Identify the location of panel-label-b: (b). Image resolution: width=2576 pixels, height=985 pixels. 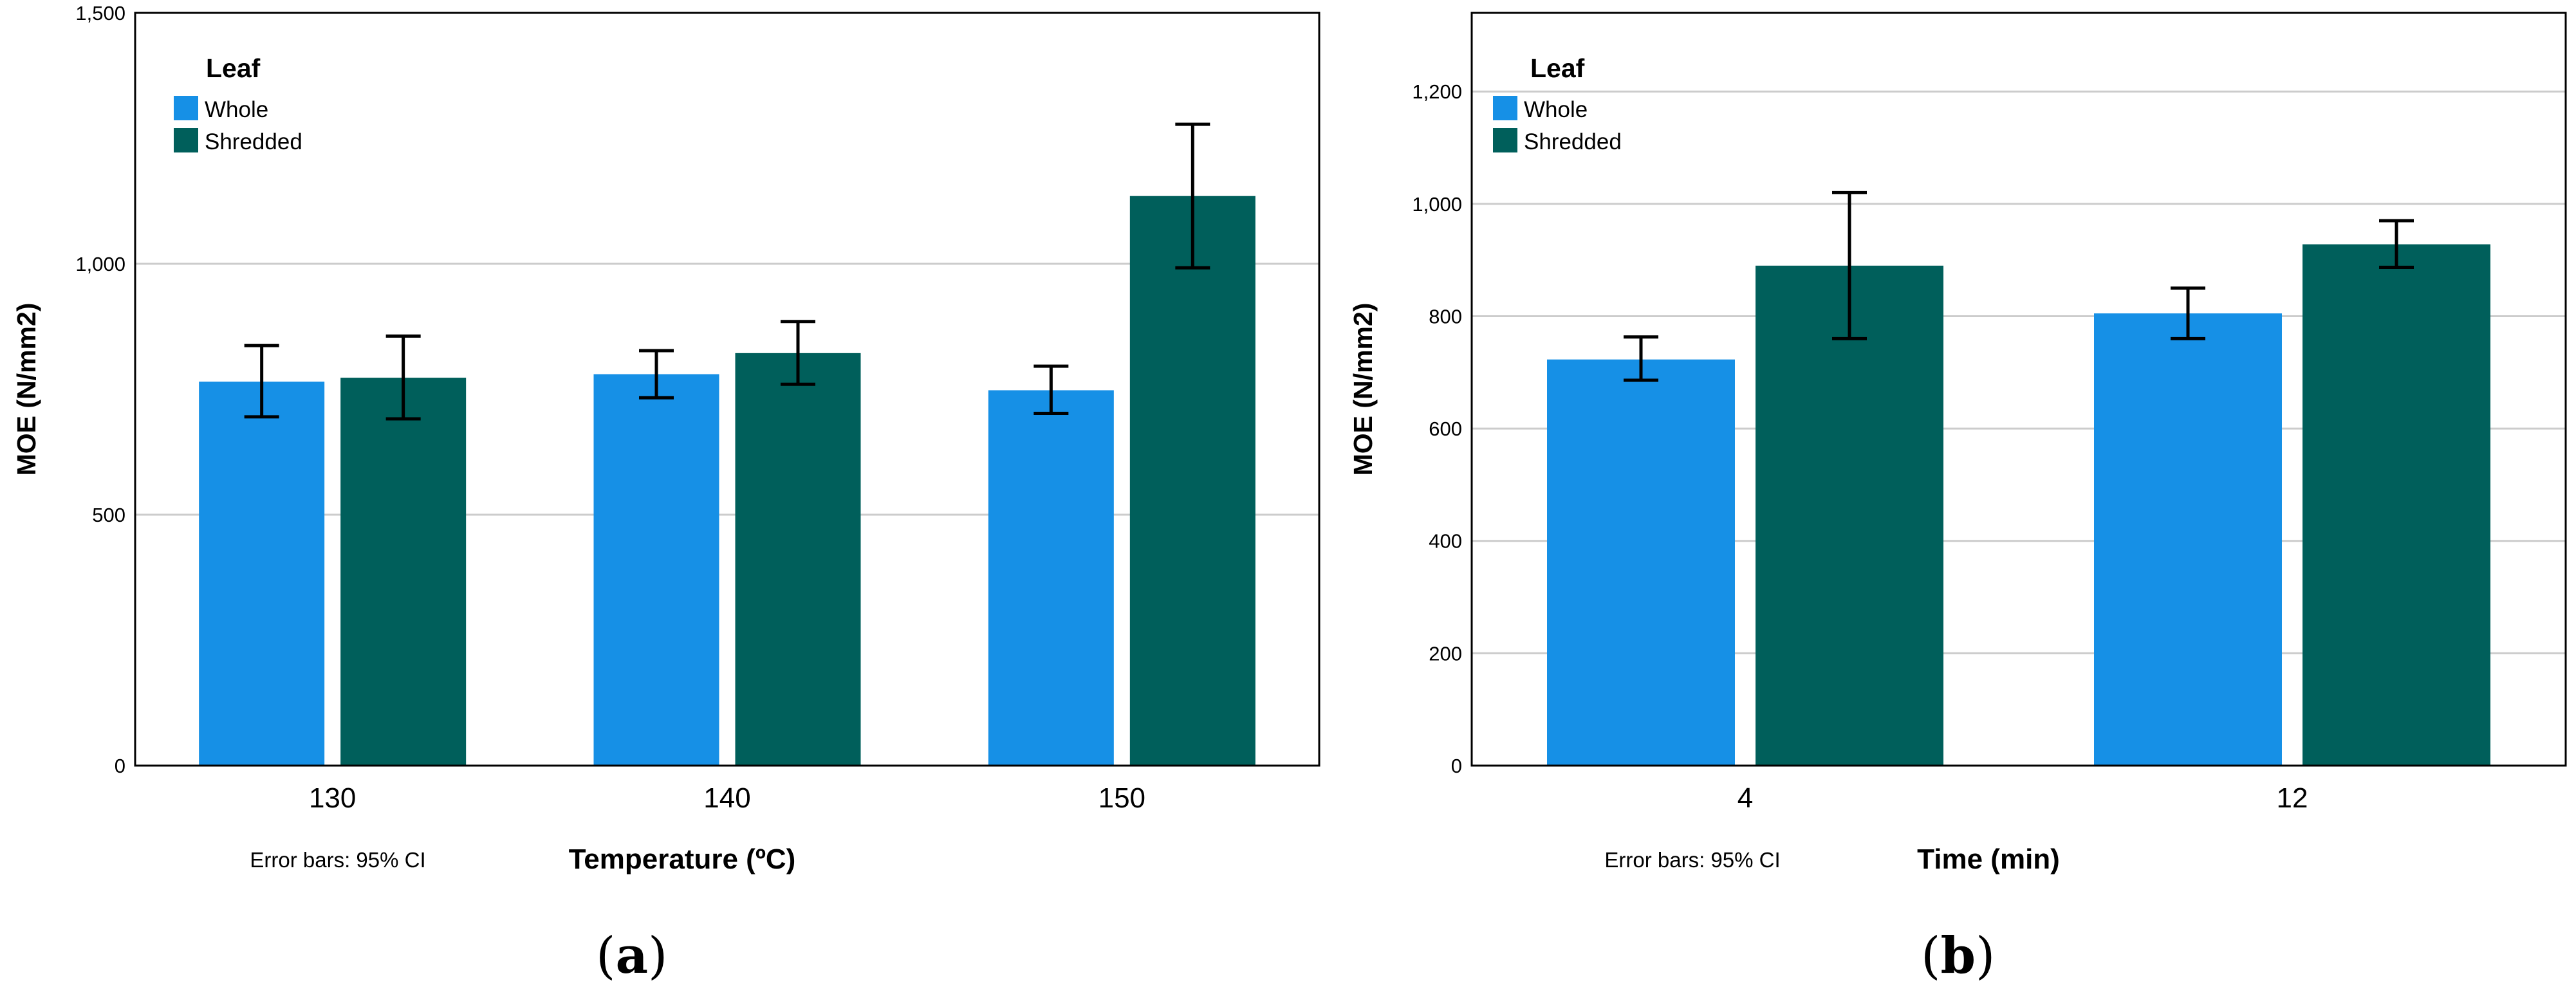
(1959, 956).